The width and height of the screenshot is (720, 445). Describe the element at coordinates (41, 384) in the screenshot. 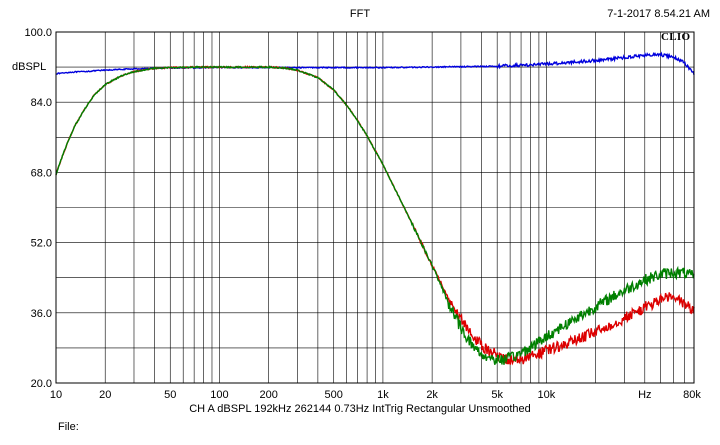

I see `y-tick-label: 20.0` at that location.